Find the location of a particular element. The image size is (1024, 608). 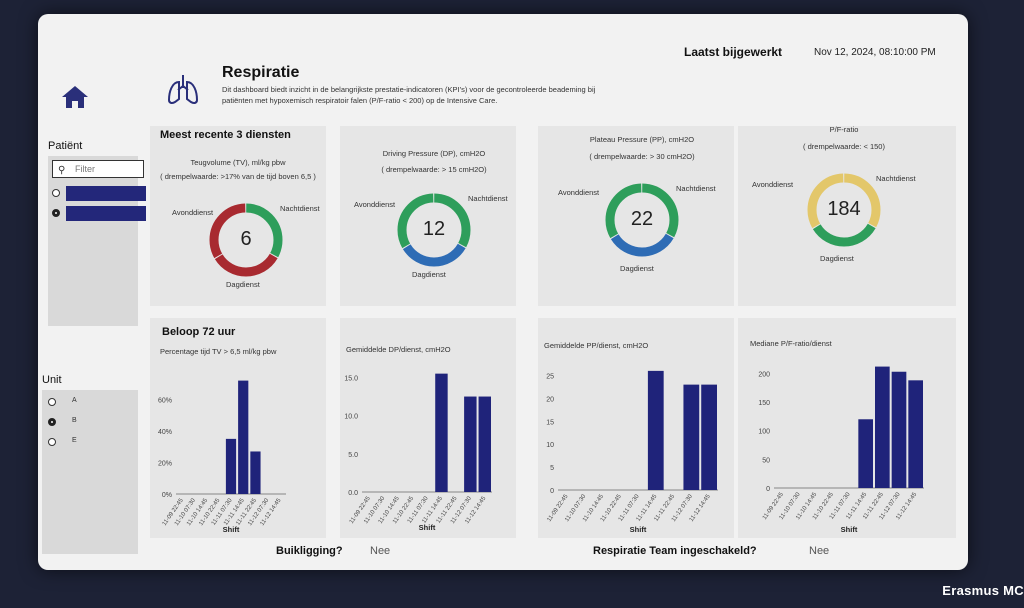

y-tick-label: 10.0 is located at coordinates (351, 417).